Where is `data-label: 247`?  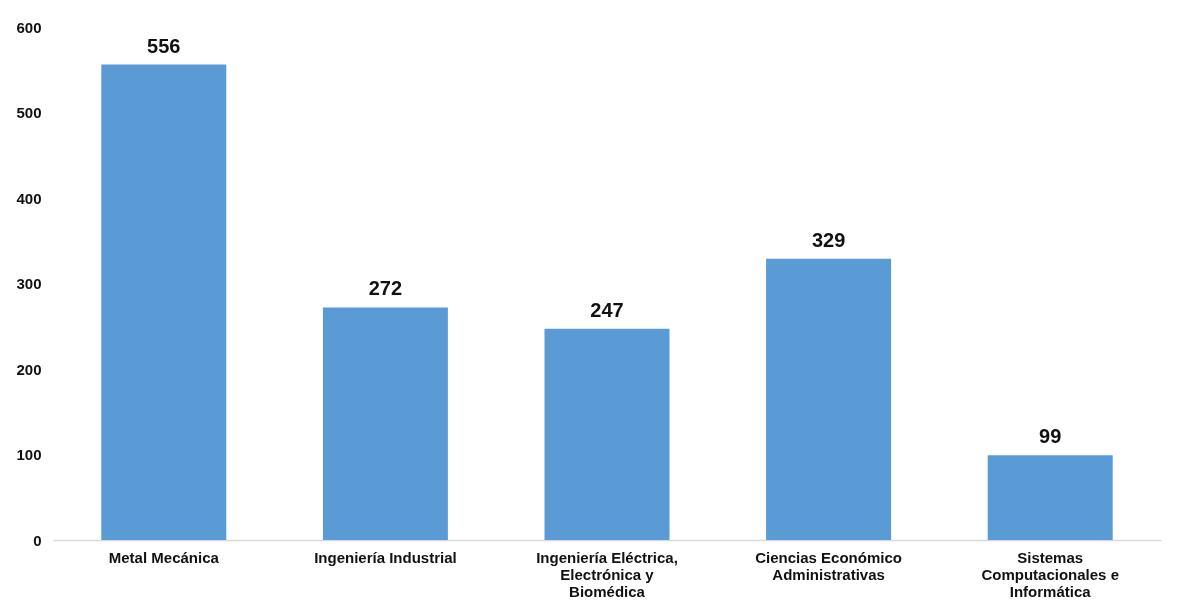
data-label: 247 is located at coordinates (607, 309).